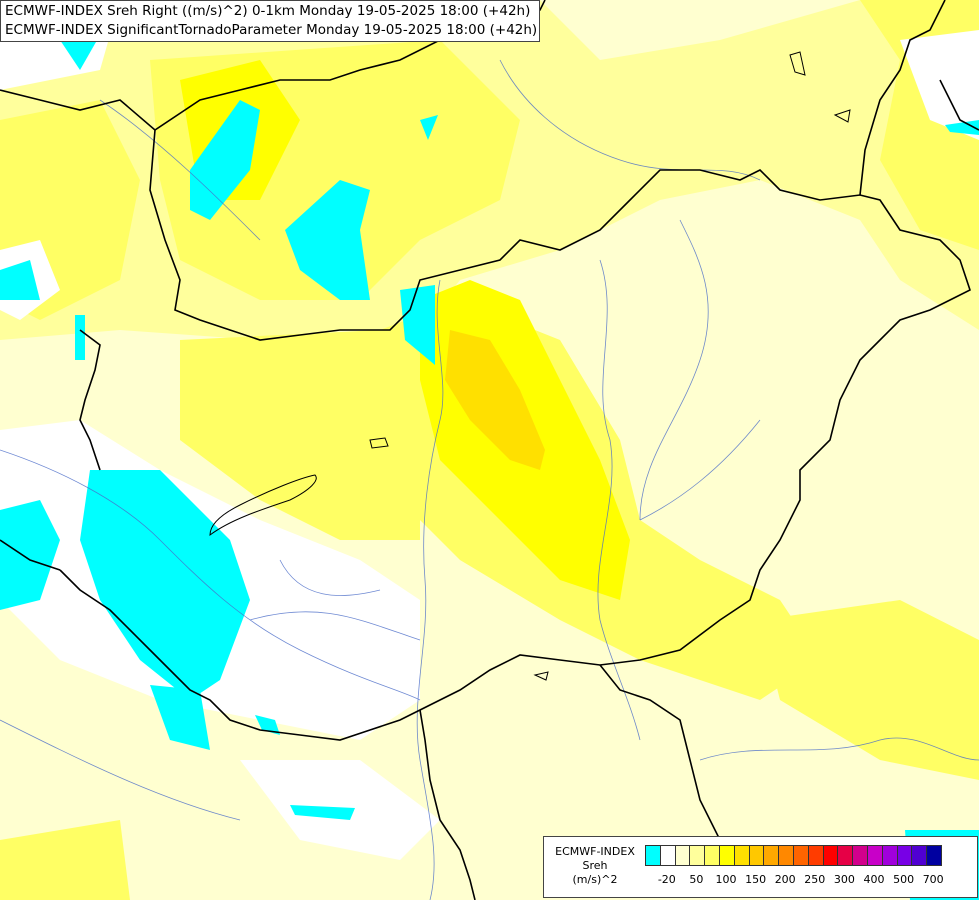 This screenshot has height=900, width=979. What do you see at coordinates (874, 879) in the screenshot?
I see `legend-tick-label: 400` at bounding box center [874, 879].